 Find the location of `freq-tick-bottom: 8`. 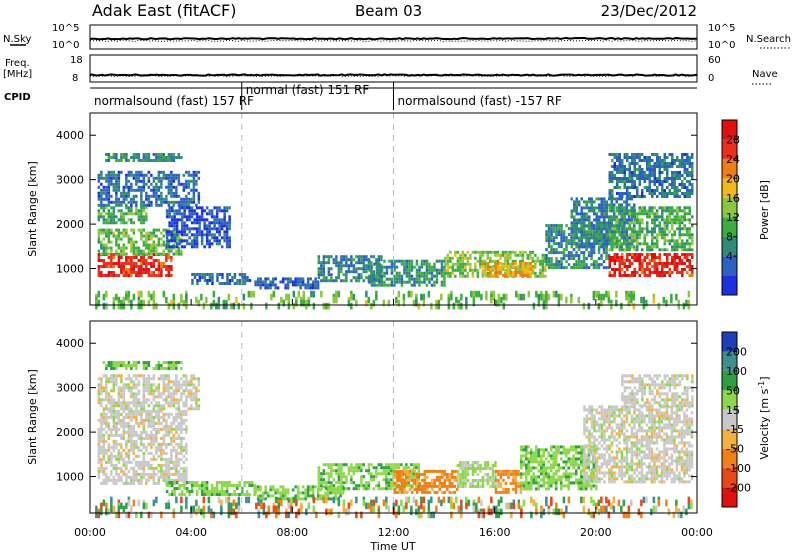

freq-tick-bottom: 8 is located at coordinates (75, 78).